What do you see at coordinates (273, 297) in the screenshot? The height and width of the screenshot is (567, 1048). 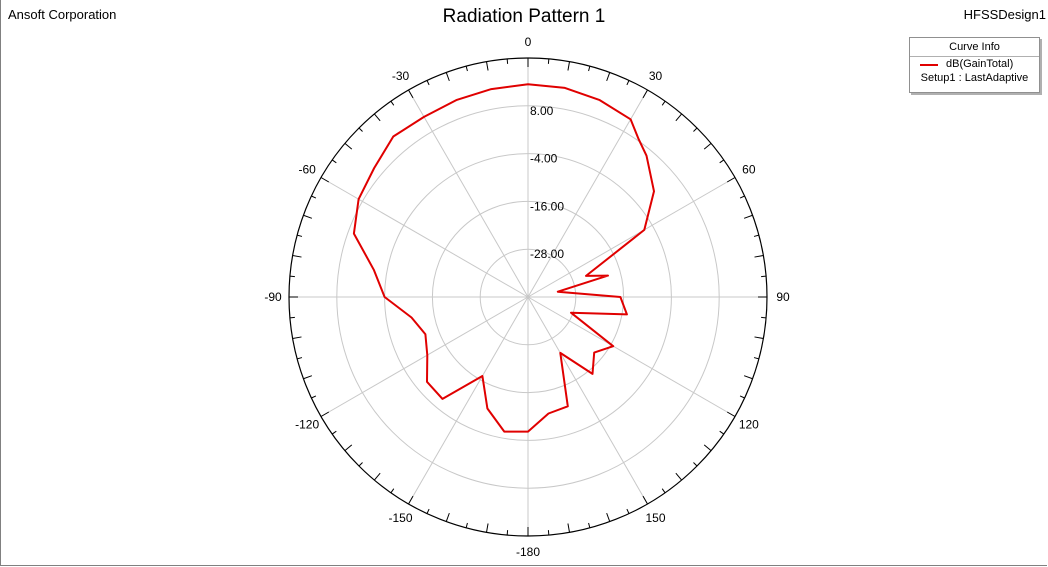 I see `angle-label: -90` at bounding box center [273, 297].